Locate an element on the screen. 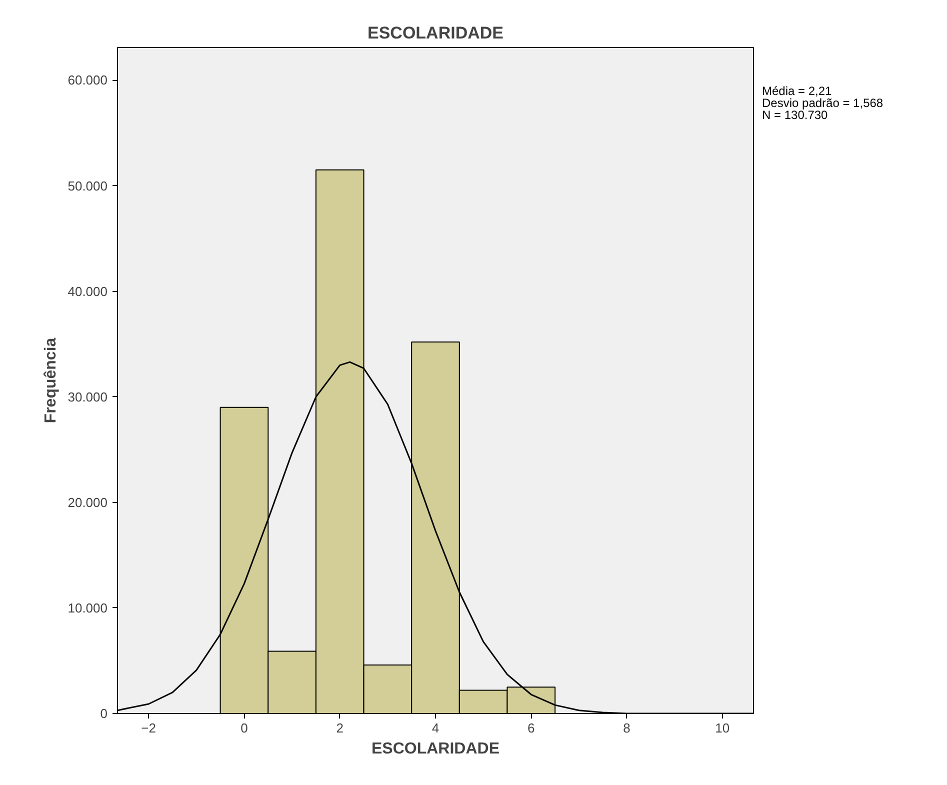 The width and height of the screenshot is (947, 785). text: N = 130.730 is located at coordinates (795, 115).